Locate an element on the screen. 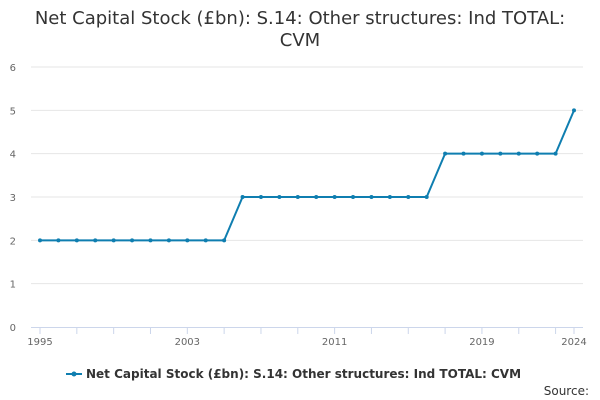  x-tick-label-2011: 2011 is located at coordinates (334, 342).